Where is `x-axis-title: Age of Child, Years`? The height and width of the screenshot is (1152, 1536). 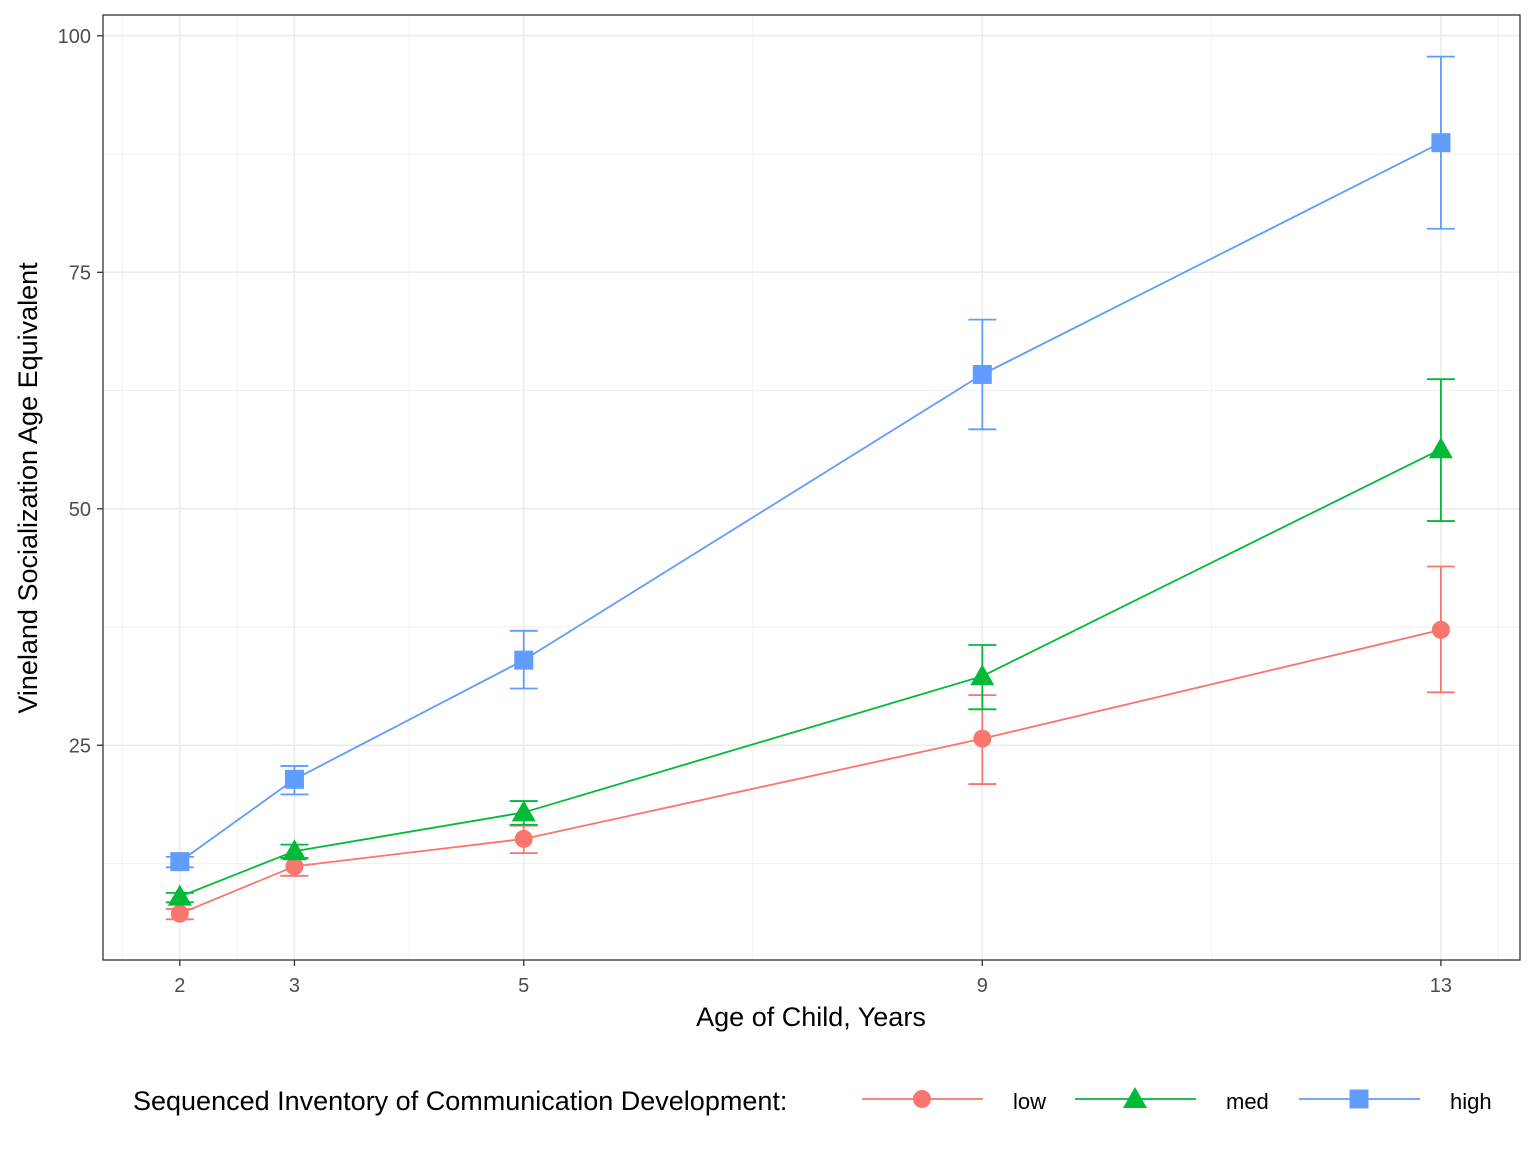 x-axis-title: Age of Child, Years is located at coordinates (811, 1017).